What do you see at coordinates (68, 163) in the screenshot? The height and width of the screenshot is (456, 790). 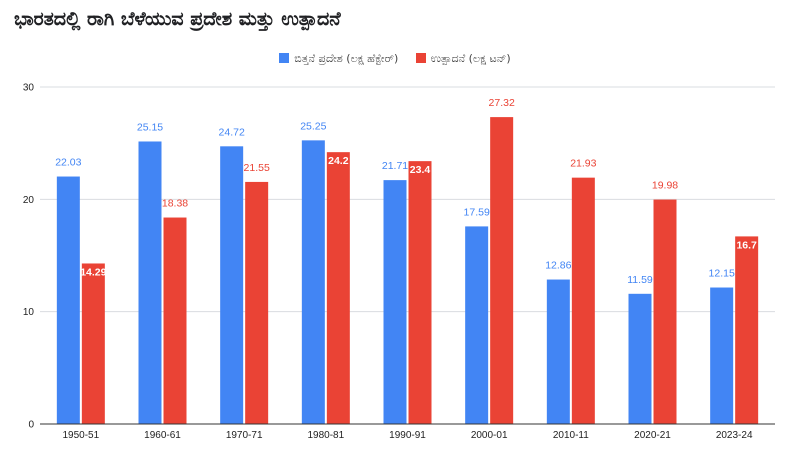 I see `data-label-area: 22.03` at bounding box center [68, 163].